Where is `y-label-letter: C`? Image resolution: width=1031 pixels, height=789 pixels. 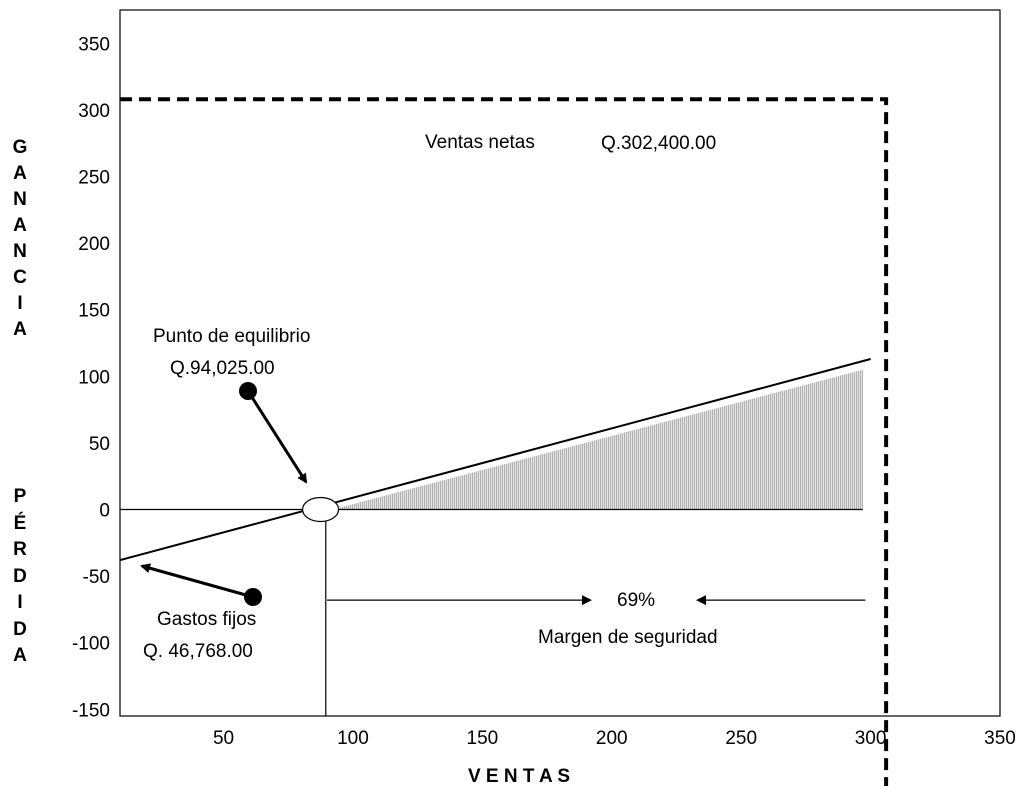
y-label-letter: C is located at coordinates (20, 277).